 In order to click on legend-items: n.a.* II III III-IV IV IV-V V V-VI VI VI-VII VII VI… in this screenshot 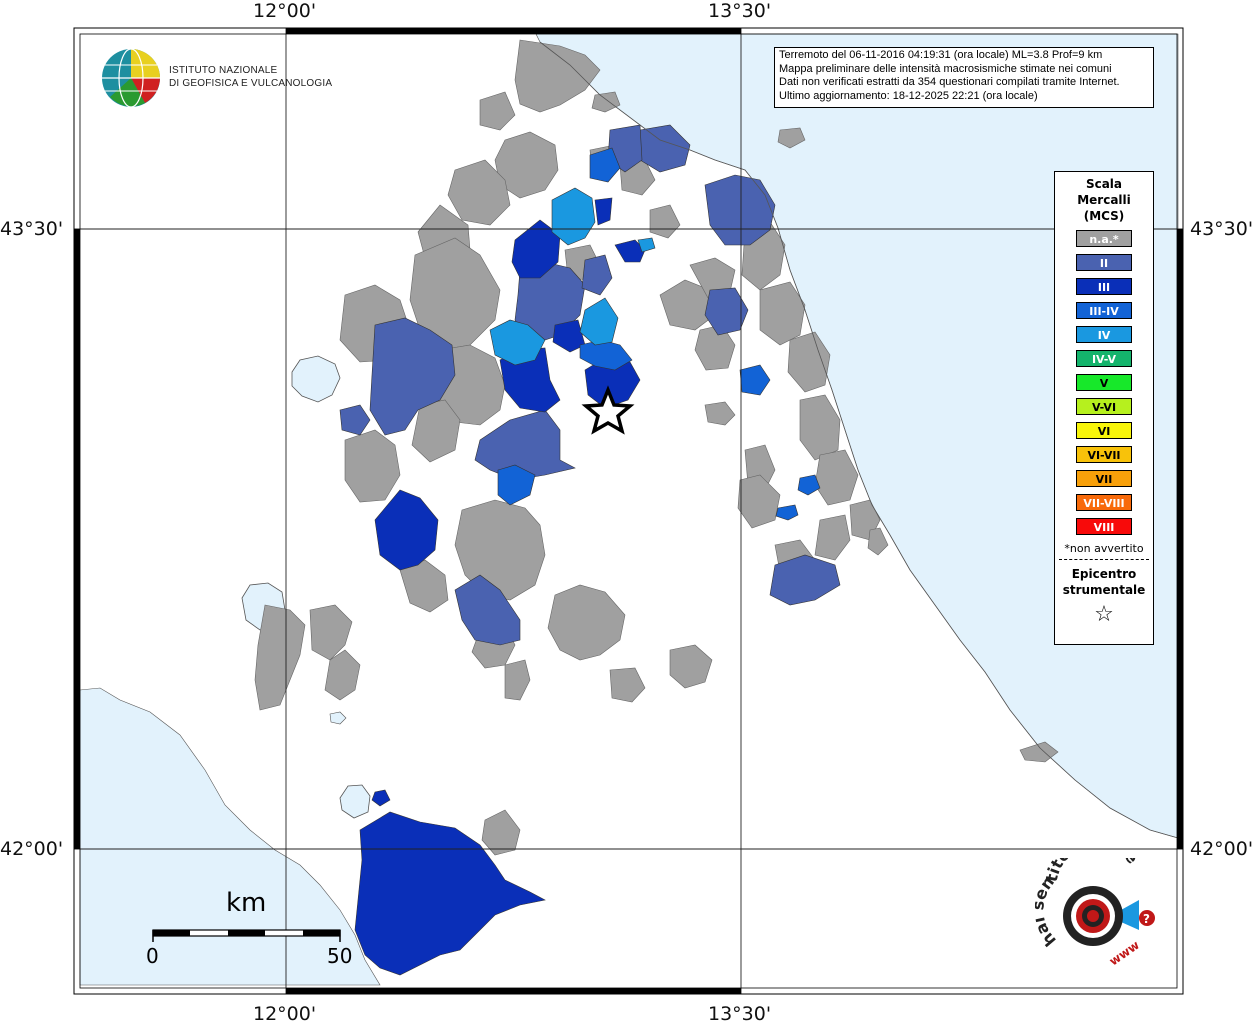, I will do `click(1104, 382)`.